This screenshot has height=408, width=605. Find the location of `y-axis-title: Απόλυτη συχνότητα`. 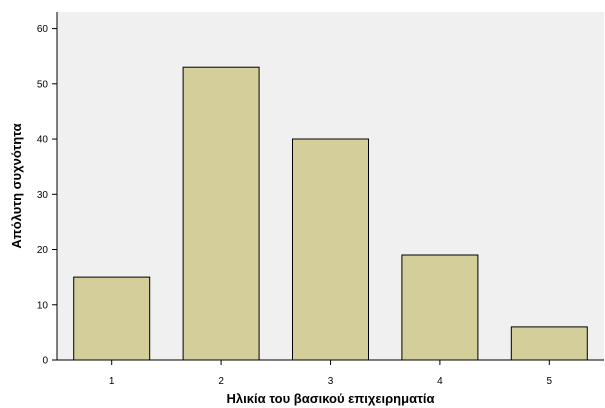

y-axis-title: Απόλυτη συχνότητα is located at coordinates (16, 185).